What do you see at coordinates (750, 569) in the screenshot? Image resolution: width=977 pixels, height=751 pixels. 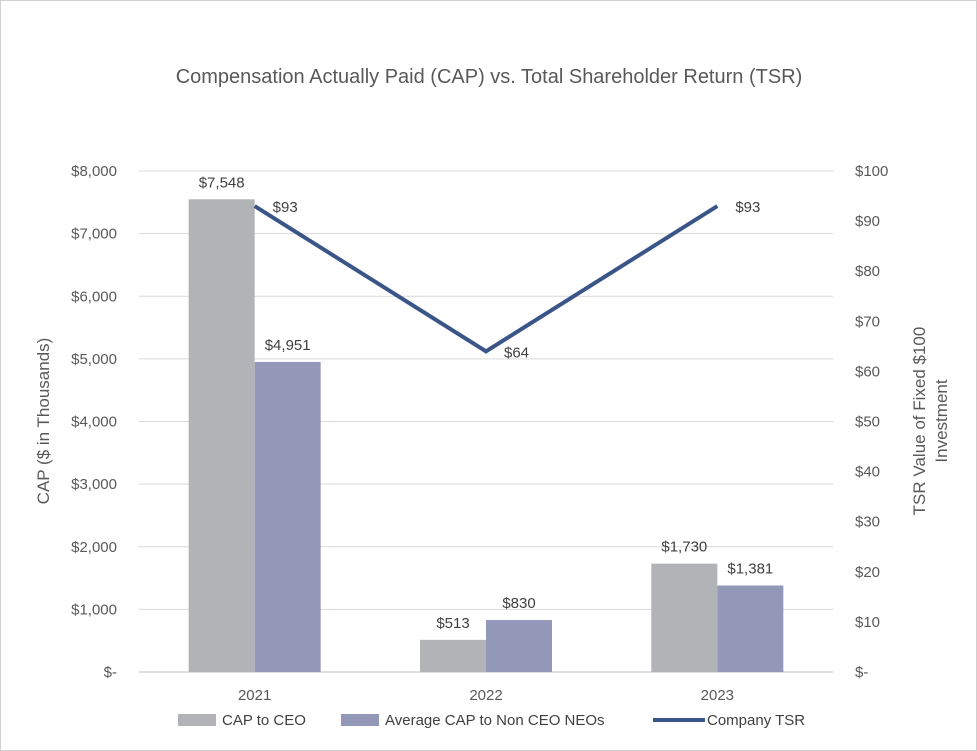 I see `bar-data-label: $1,381` at bounding box center [750, 569].